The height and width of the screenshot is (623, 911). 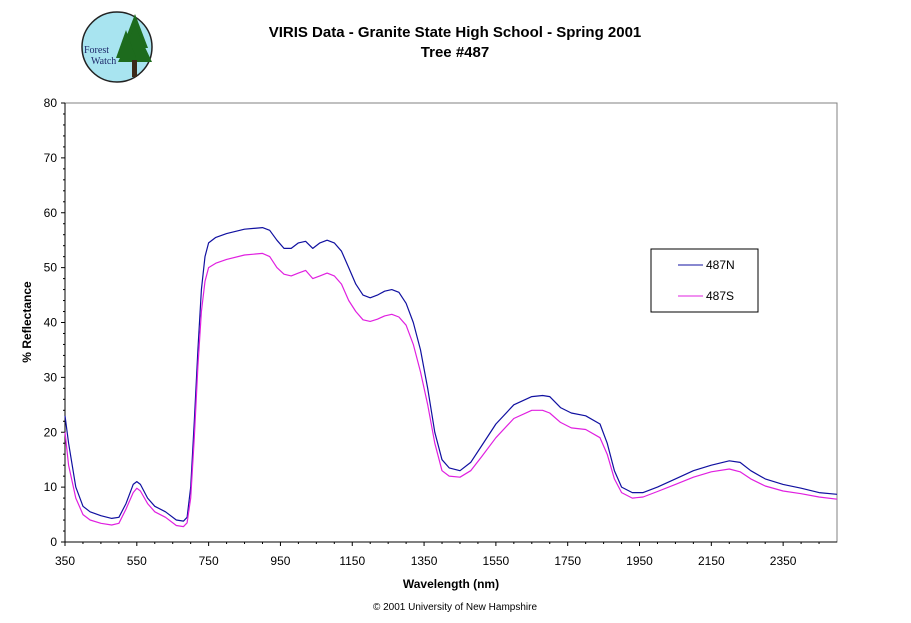 I want to click on legend: 487N 487S, so click(x=704, y=280).